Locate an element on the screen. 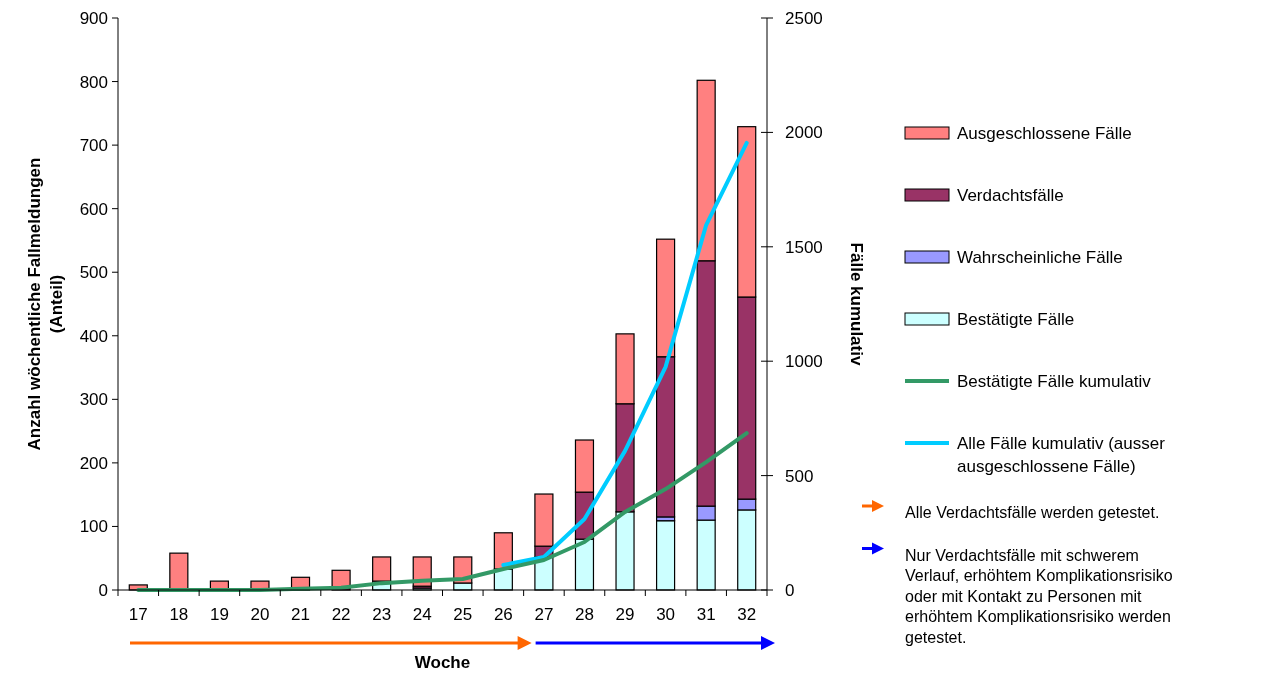 The height and width of the screenshot is (679, 1277). x-tick-label: 32 is located at coordinates (747, 614).